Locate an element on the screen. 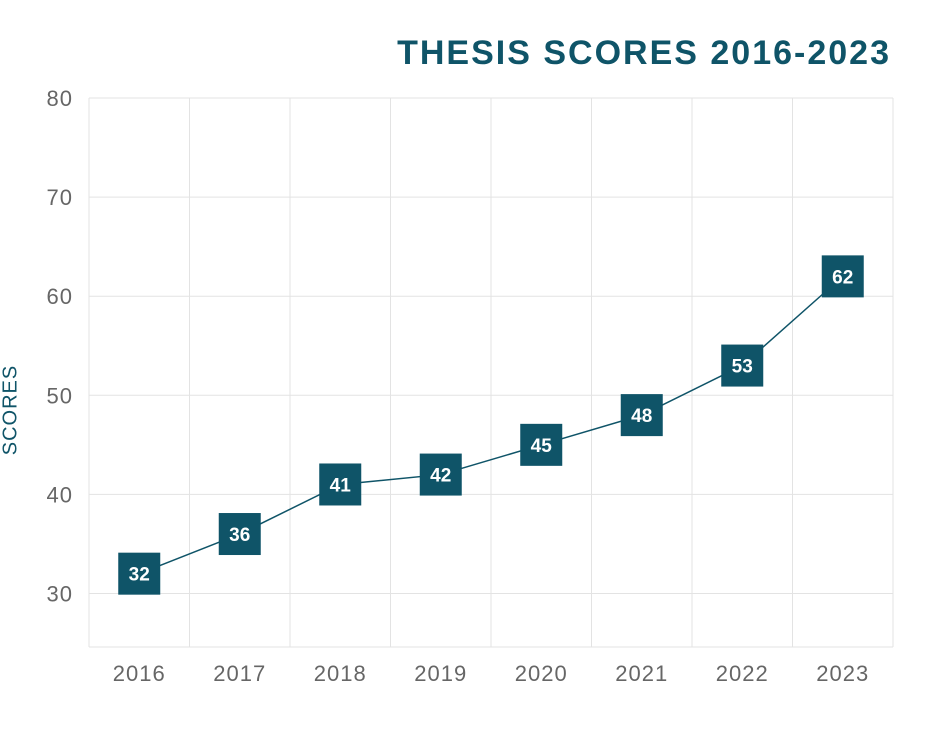  x-axis-ticks: 2016 2017 2018 2019 2020 2021 2022 2023 is located at coordinates (491, 673).